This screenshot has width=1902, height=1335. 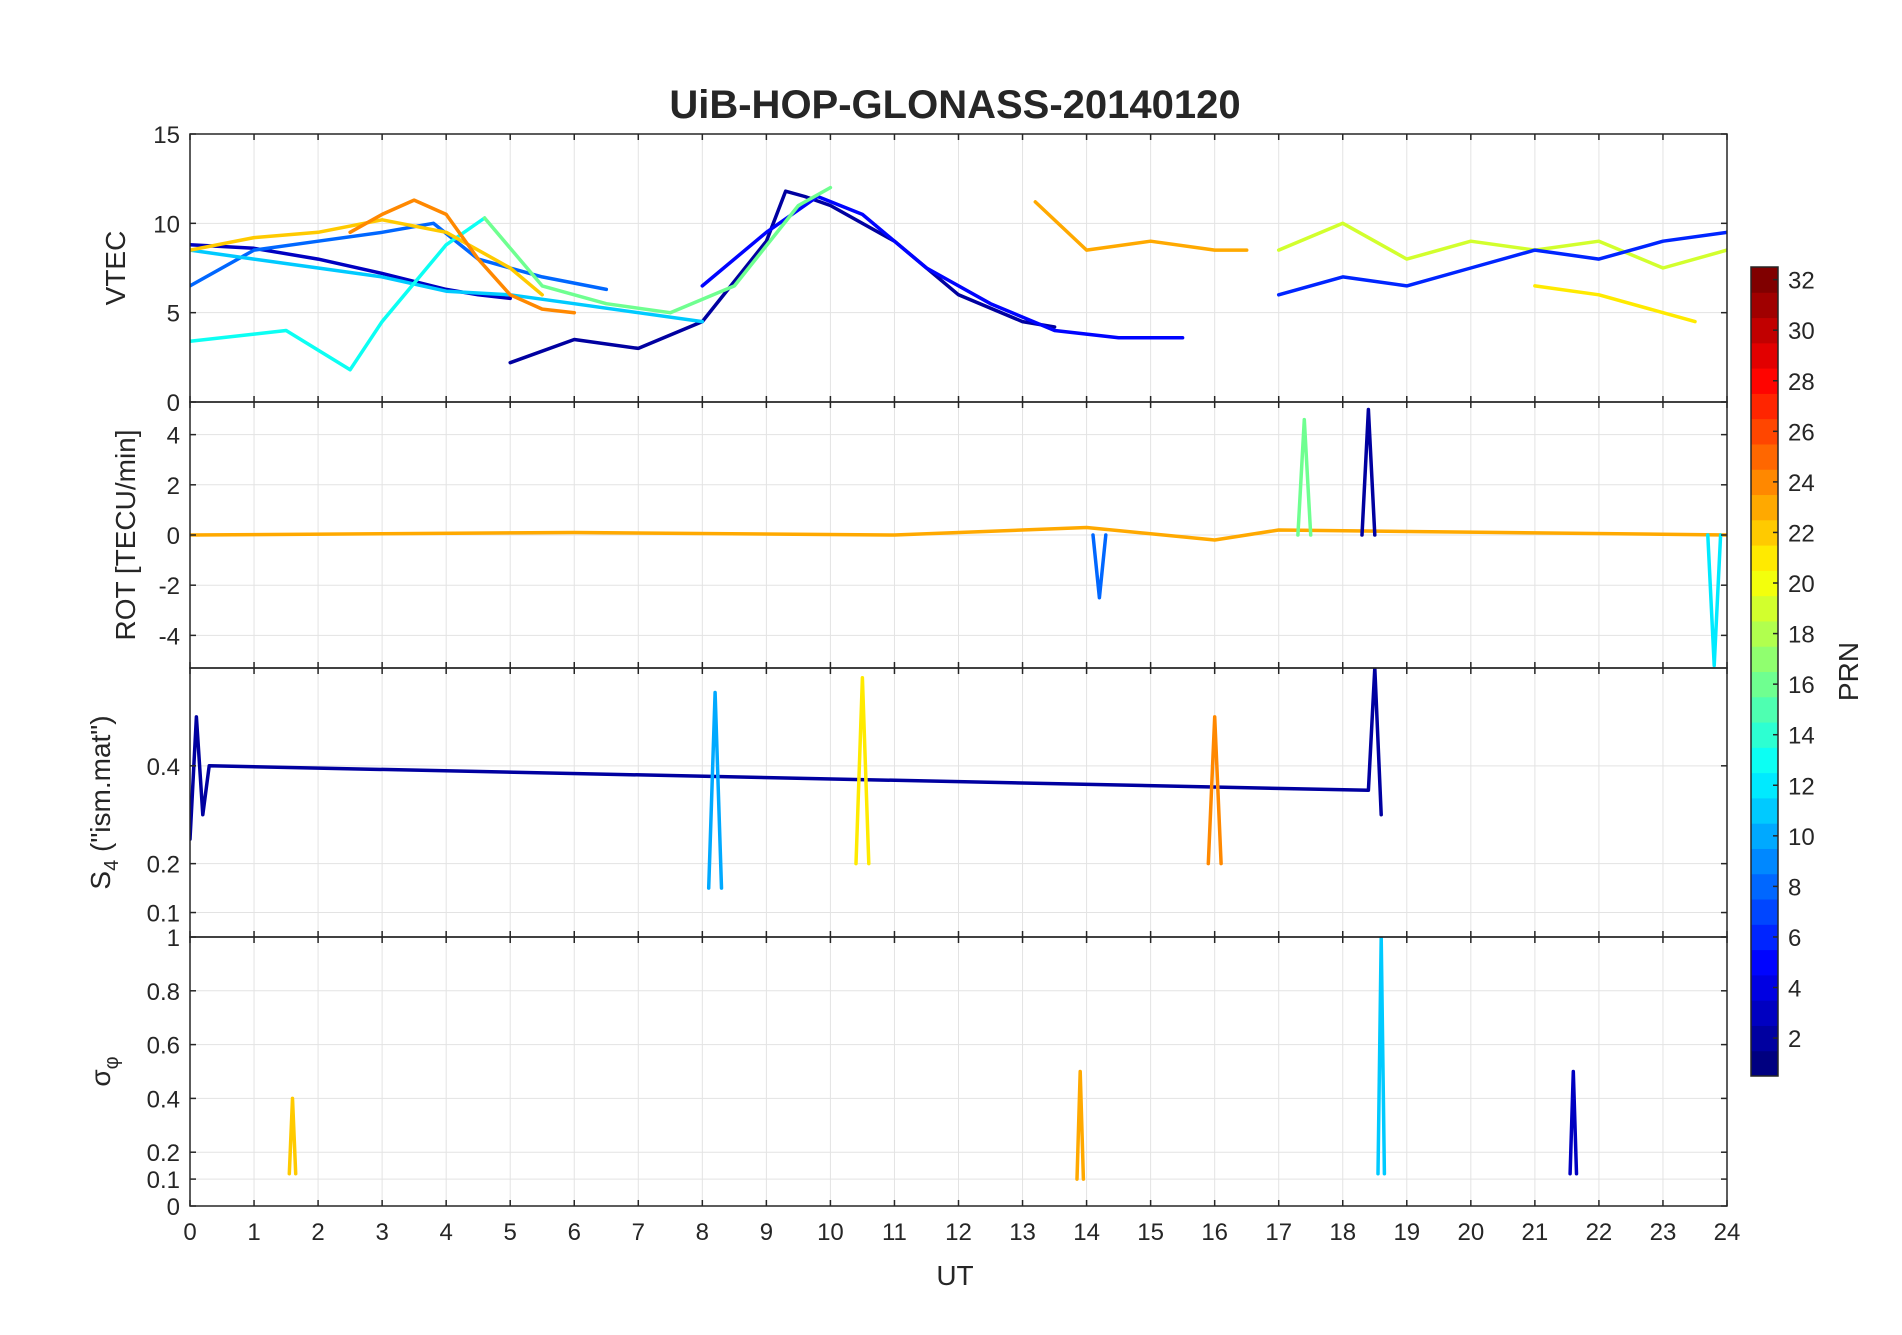 I want to click on panel-1-series-group, so click(x=958, y=278).